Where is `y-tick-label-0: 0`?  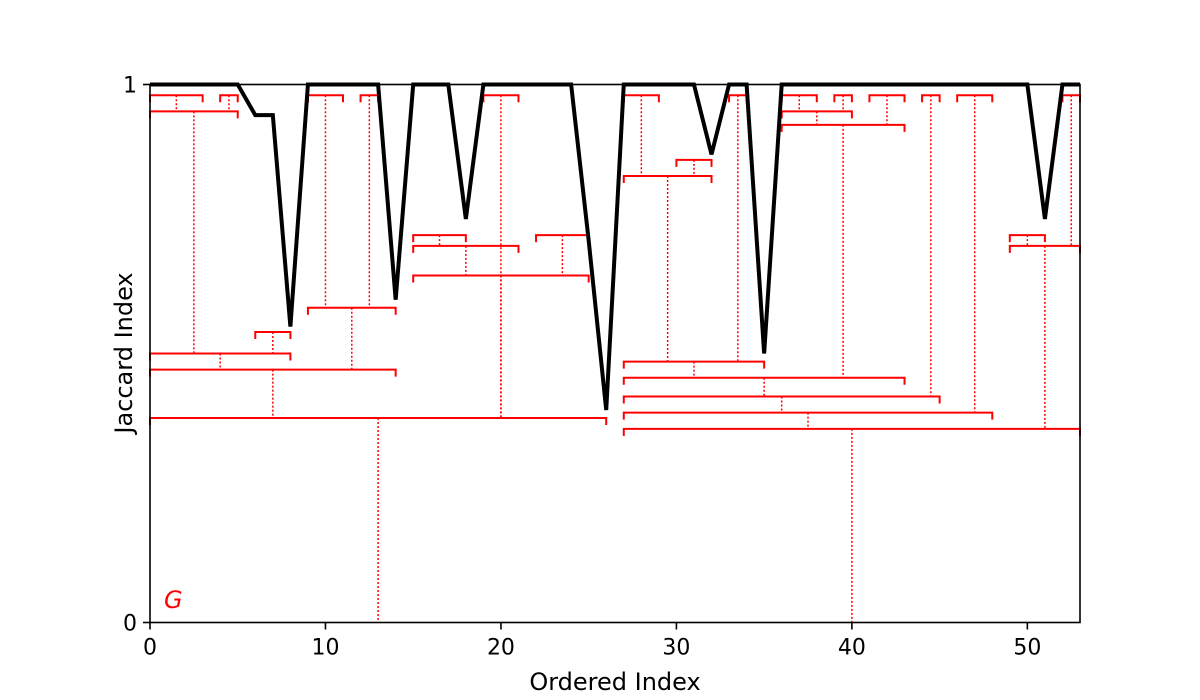
y-tick-label-0: 0 is located at coordinates (130, 624).